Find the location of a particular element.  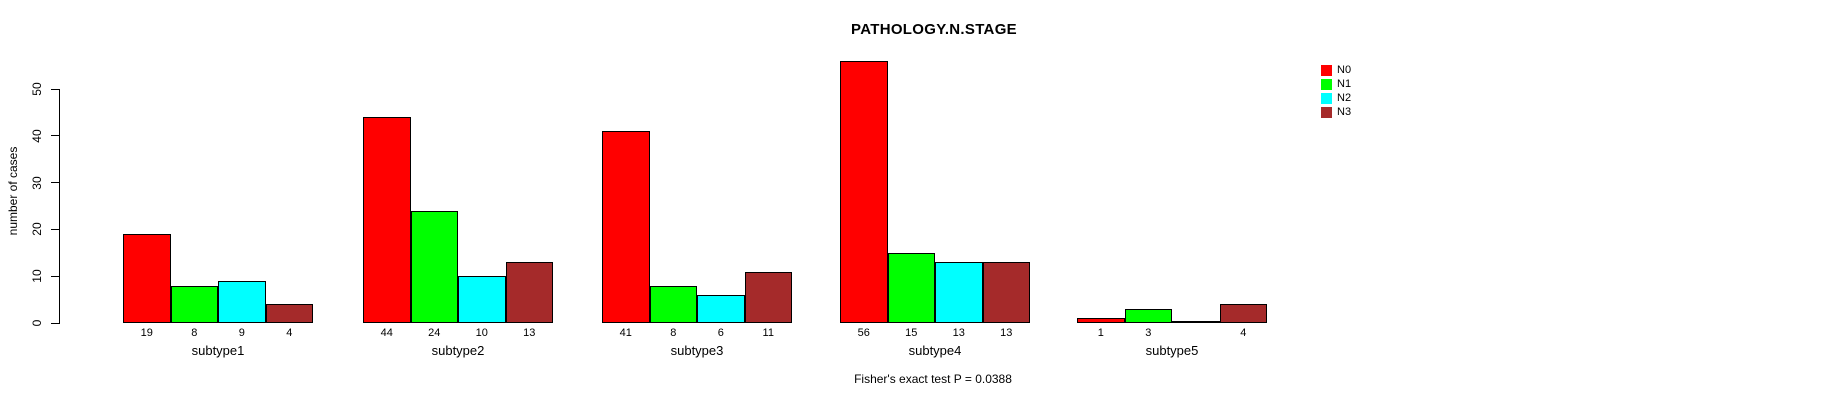

legend-label-N1: N1 is located at coordinates (1344, 83).